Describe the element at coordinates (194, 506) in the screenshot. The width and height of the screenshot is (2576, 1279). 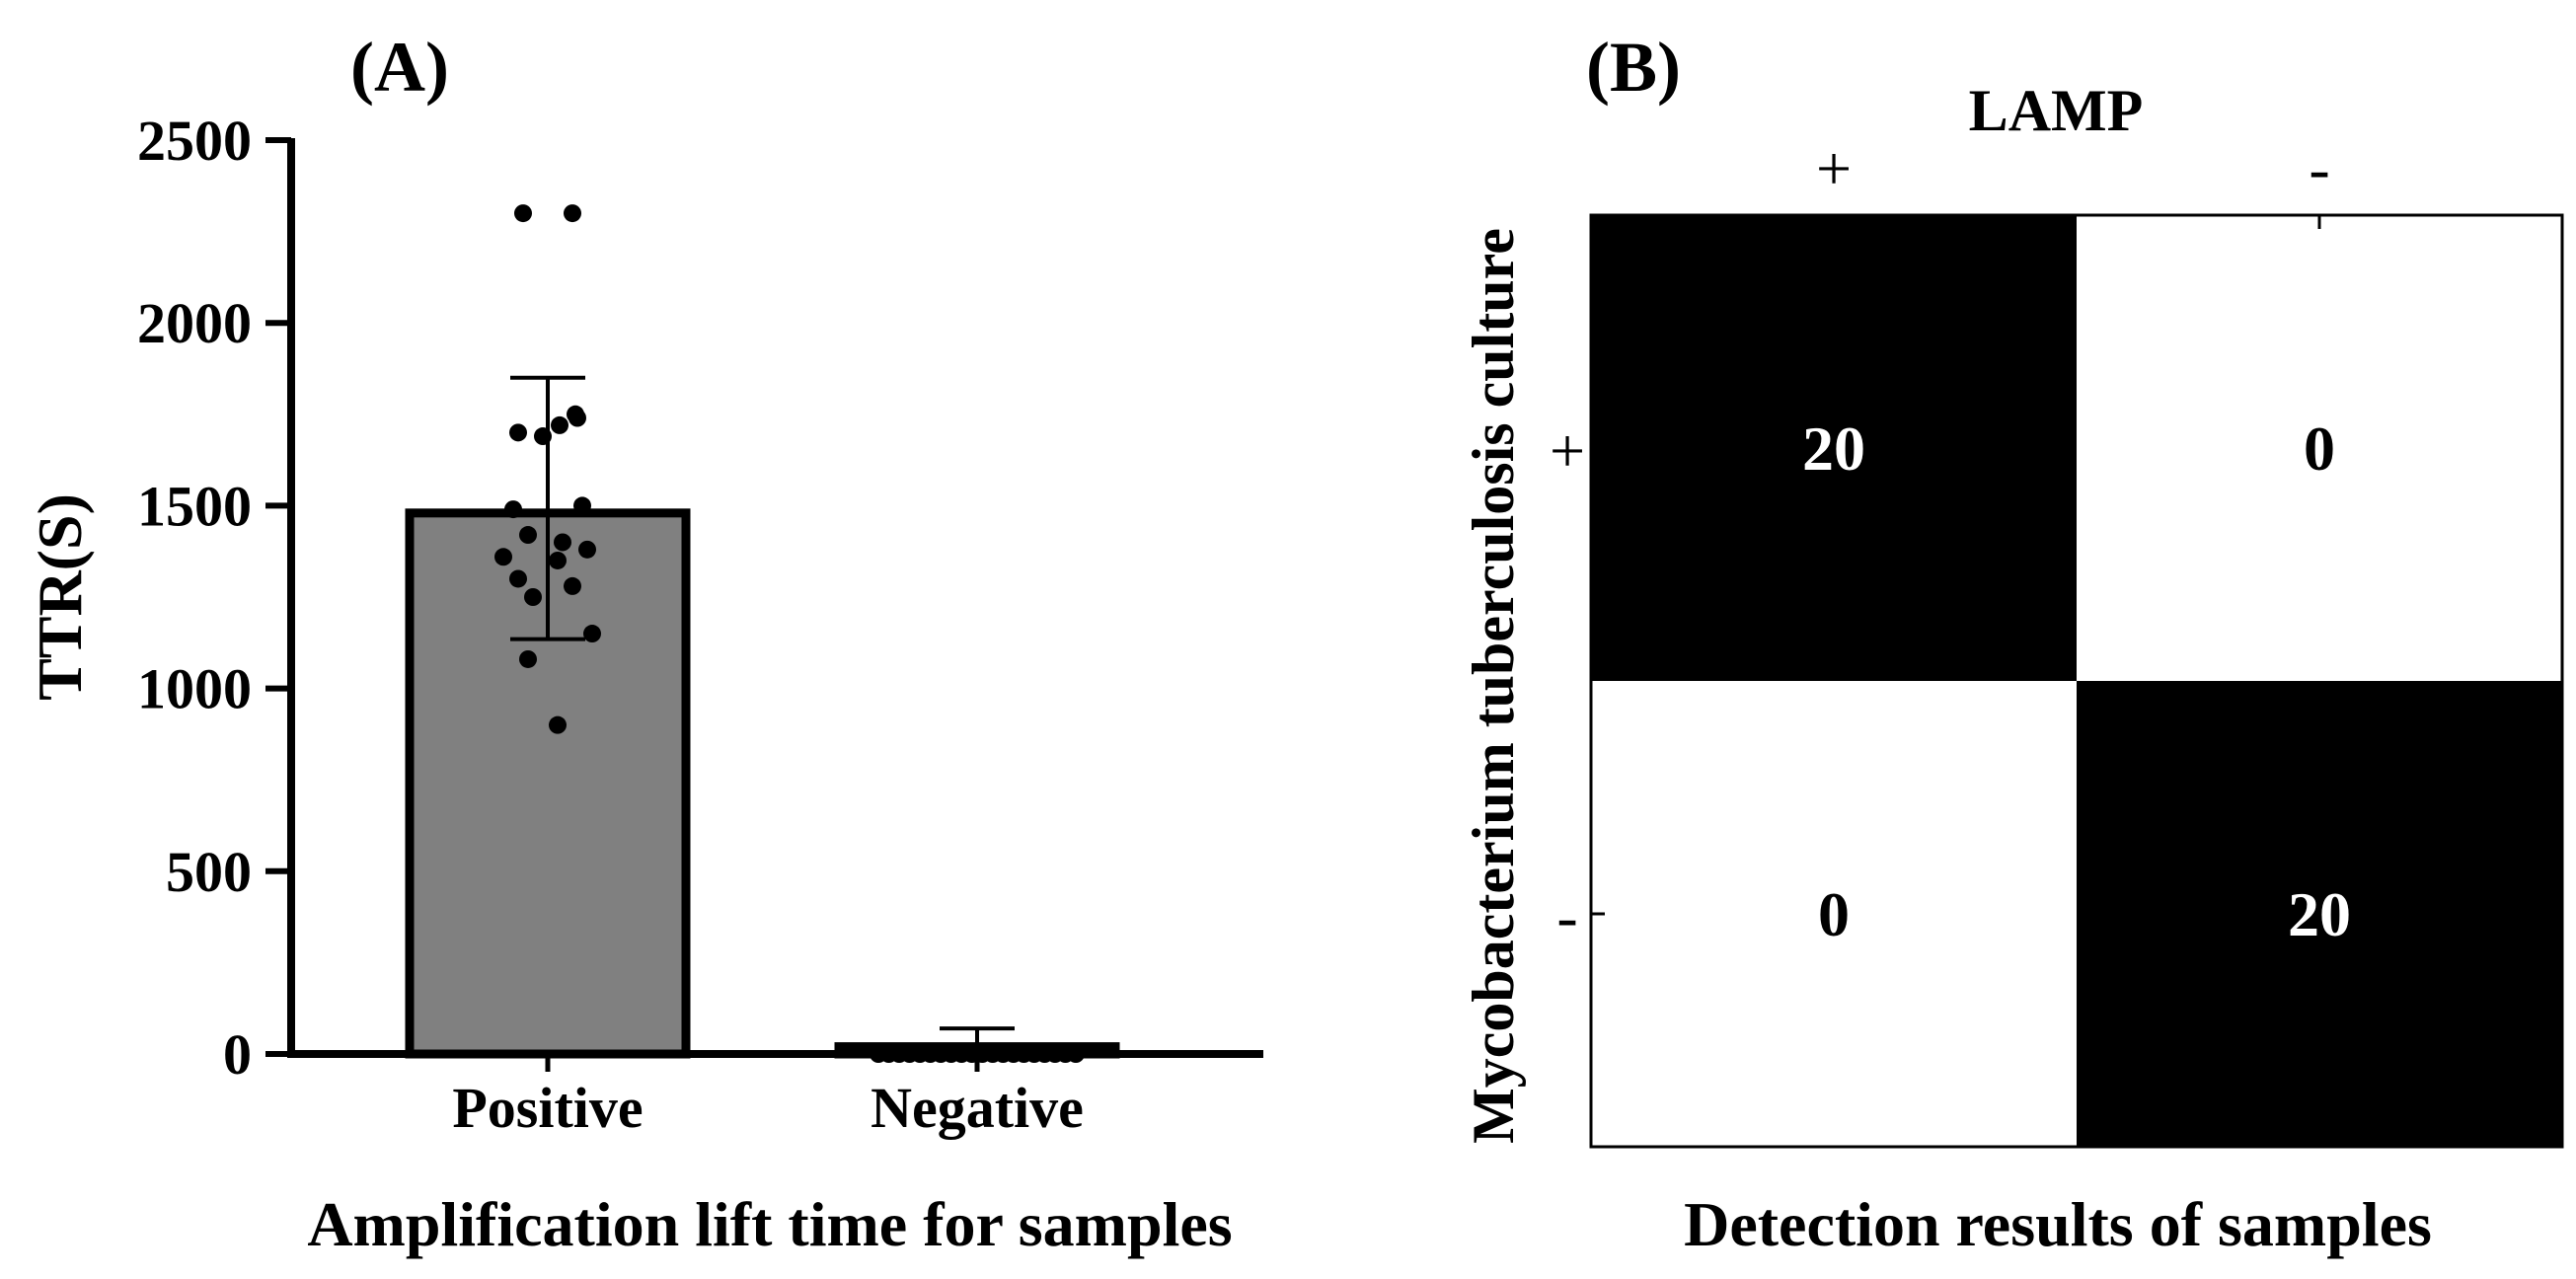
I see `panel-a-y-tick-label: 1500` at that location.